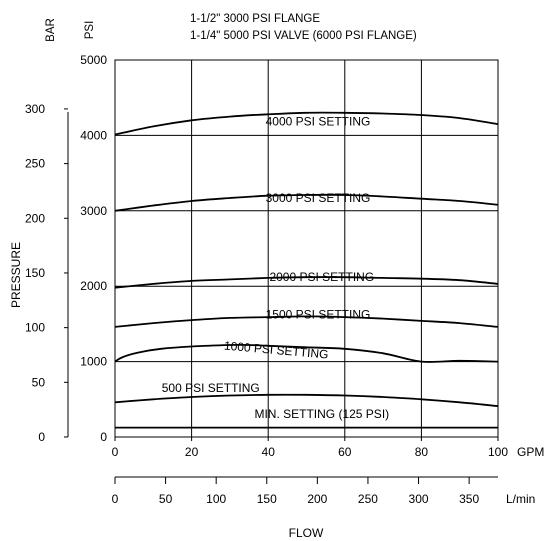 This screenshot has height=541, width=552. What do you see at coordinates (115, 452) in the screenshot?
I see `gpm-tick-label: 0` at bounding box center [115, 452].